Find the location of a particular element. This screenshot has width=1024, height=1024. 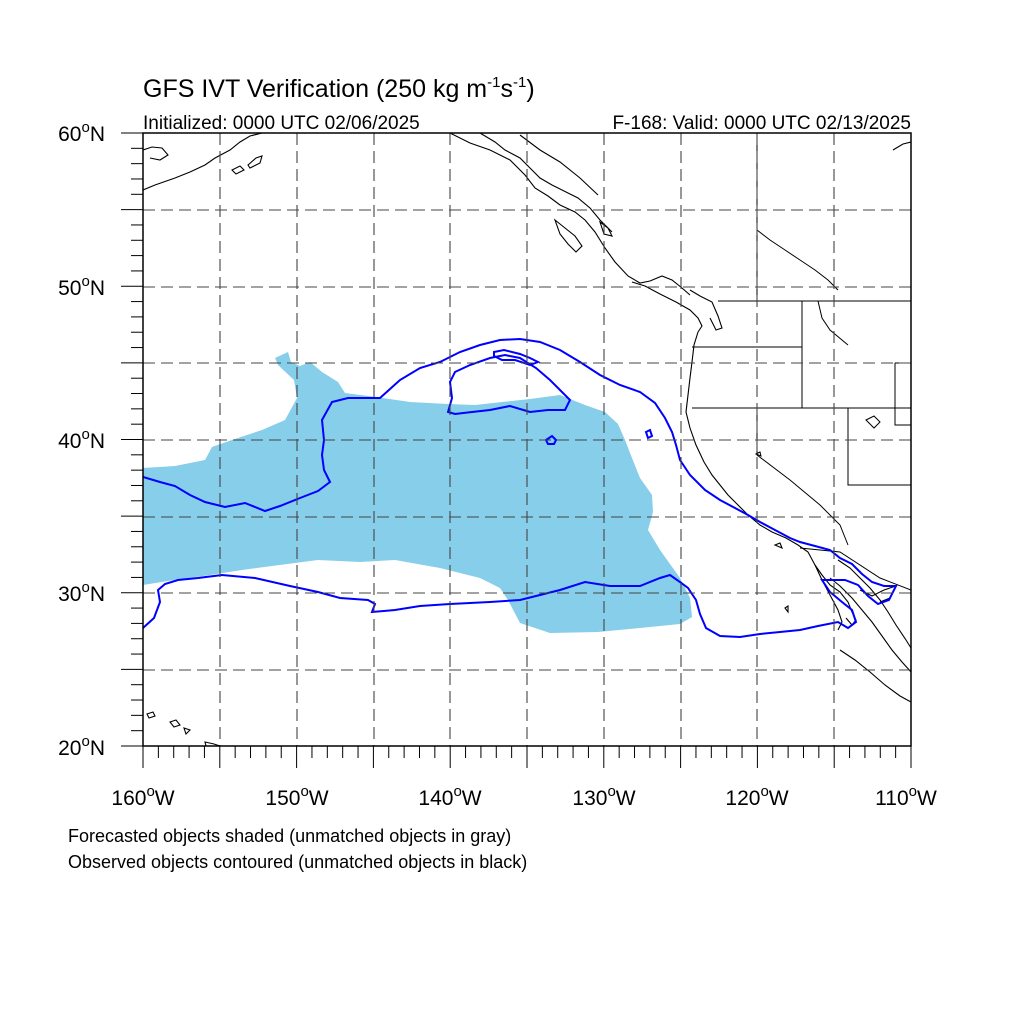

lon-label-140: 140oW is located at coordinates (449, 796).